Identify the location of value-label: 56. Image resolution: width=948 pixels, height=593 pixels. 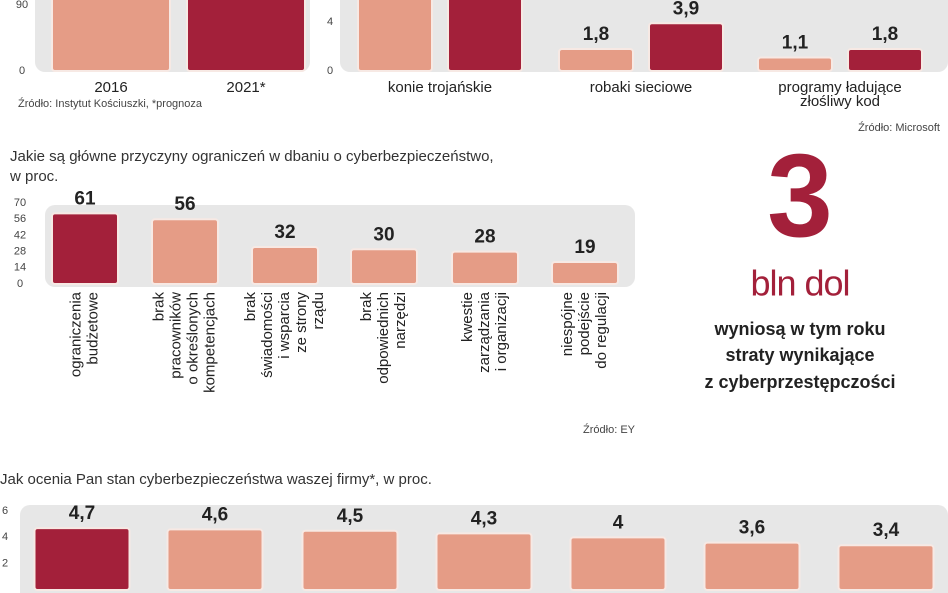
(184, 204).